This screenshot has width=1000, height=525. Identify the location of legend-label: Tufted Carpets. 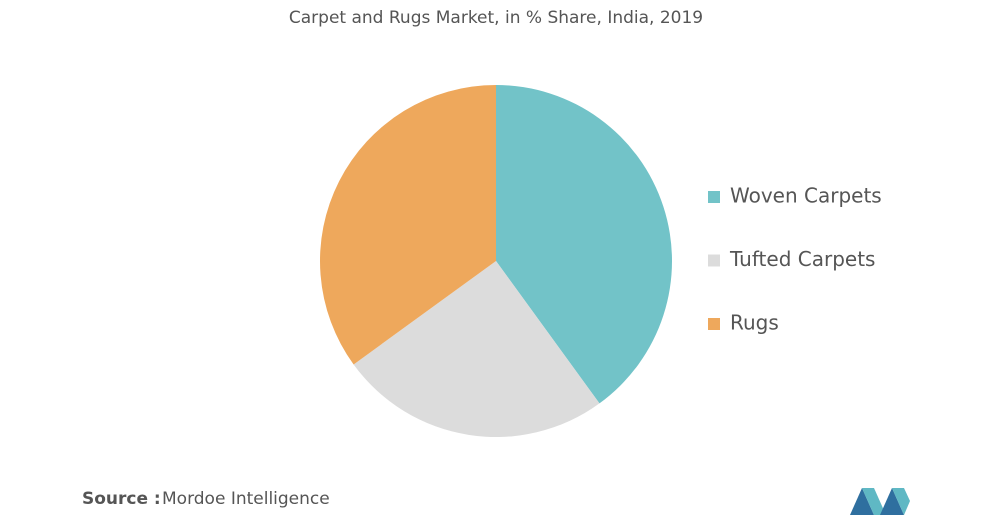
(802, 259).